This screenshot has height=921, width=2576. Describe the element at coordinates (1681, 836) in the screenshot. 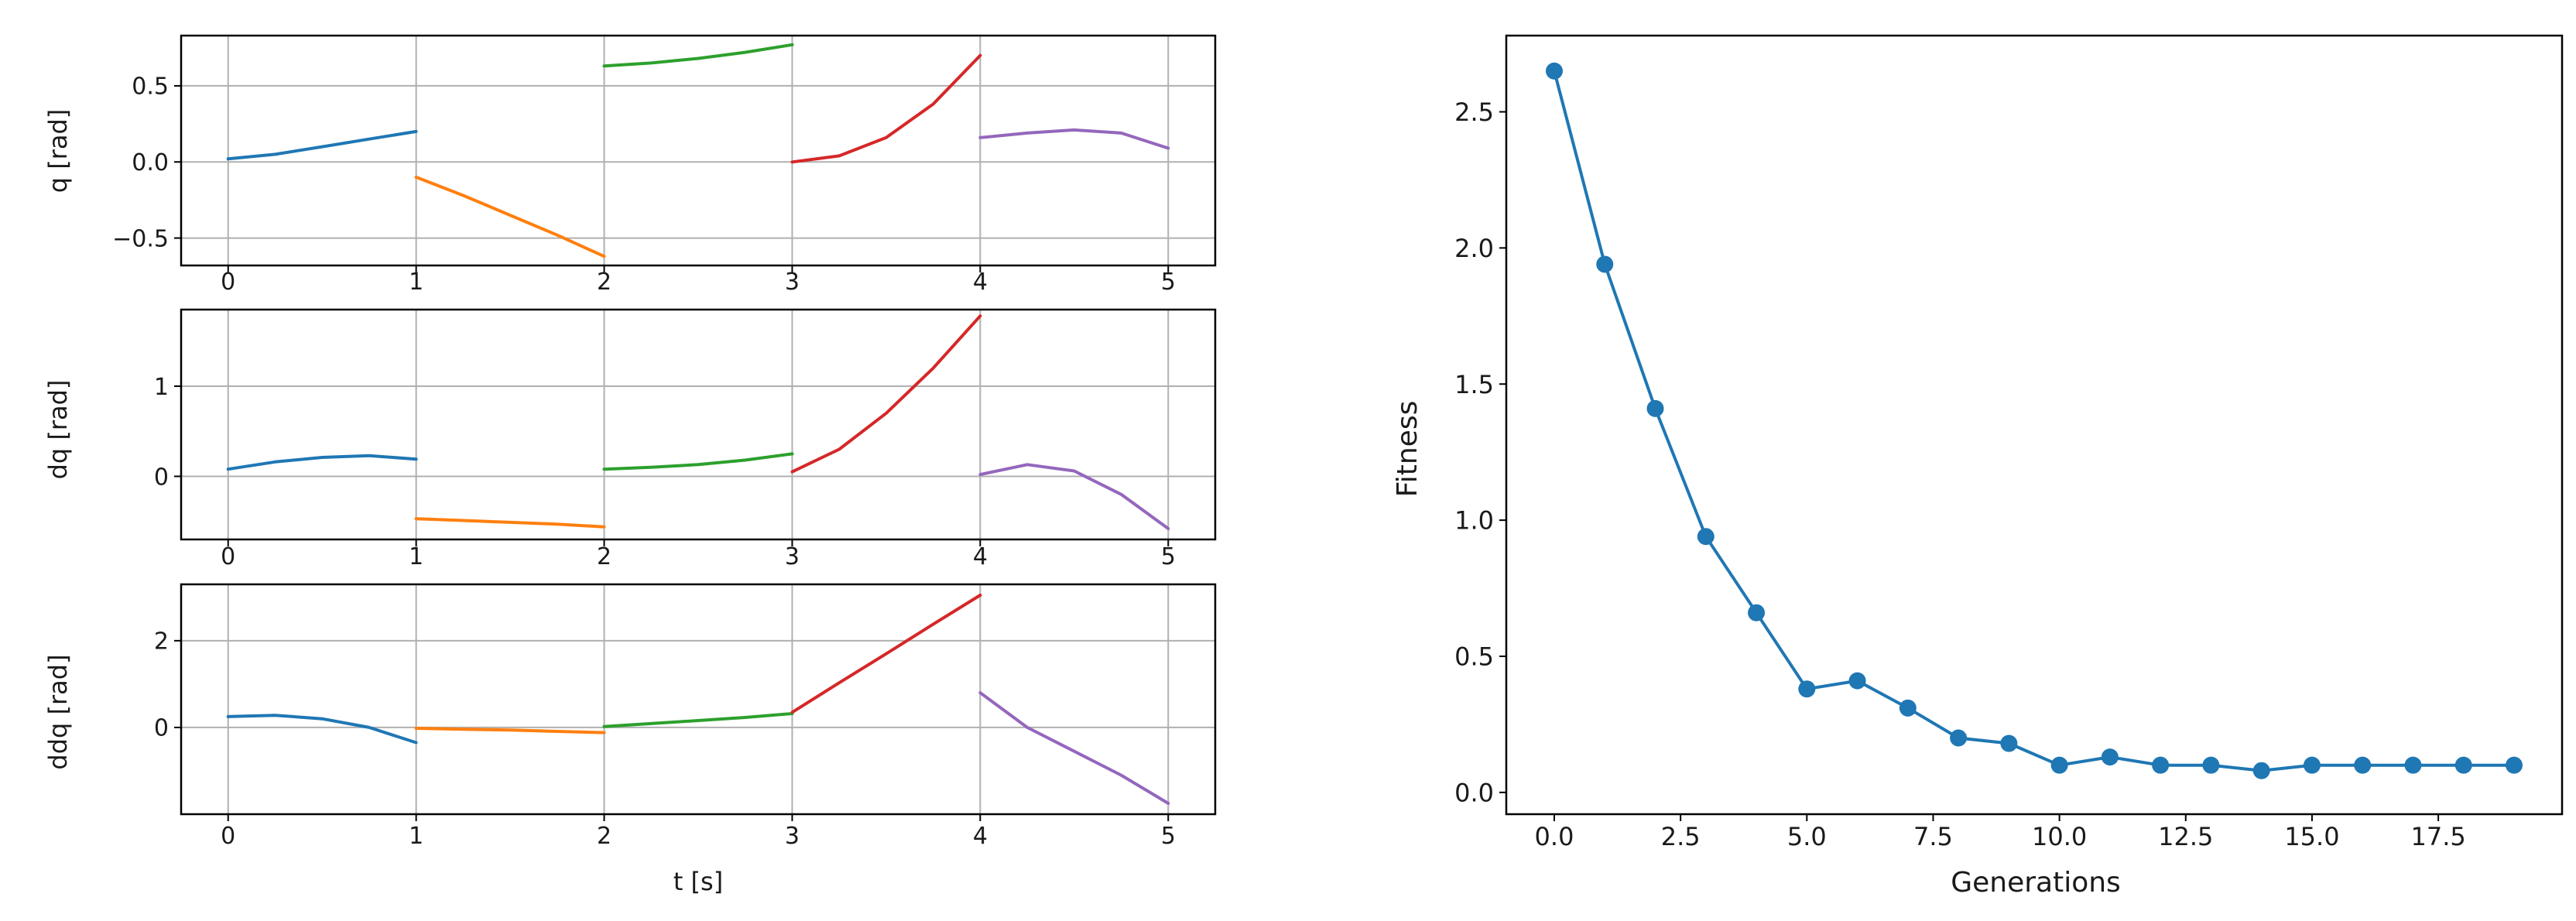

I see `x-tick-label: 2.5` at that location.